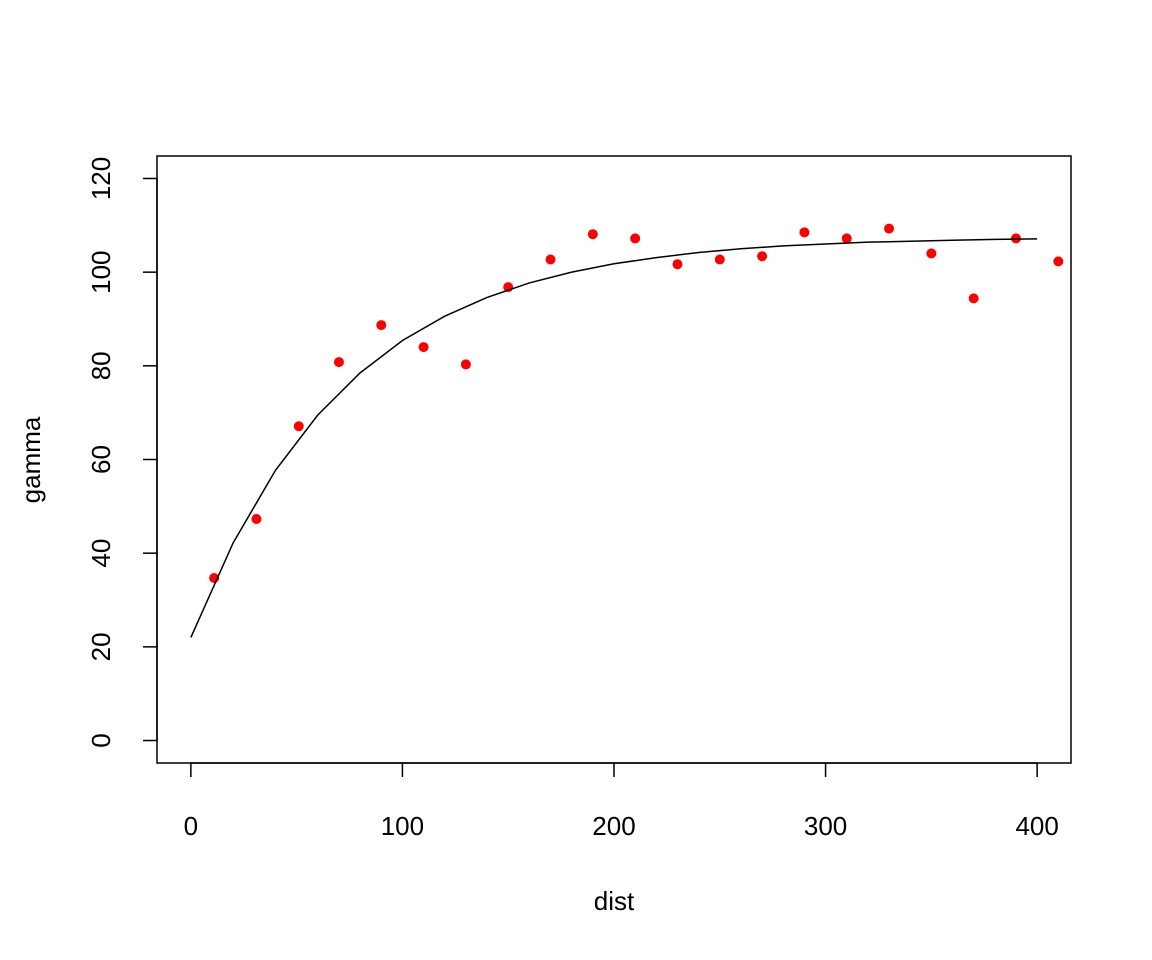 This screenshot has height=960, width=1152. What do you see at coordinates (191, 826) in the screenshot?
I see `x-tick-label: 0` at bounding box center [191, 826].